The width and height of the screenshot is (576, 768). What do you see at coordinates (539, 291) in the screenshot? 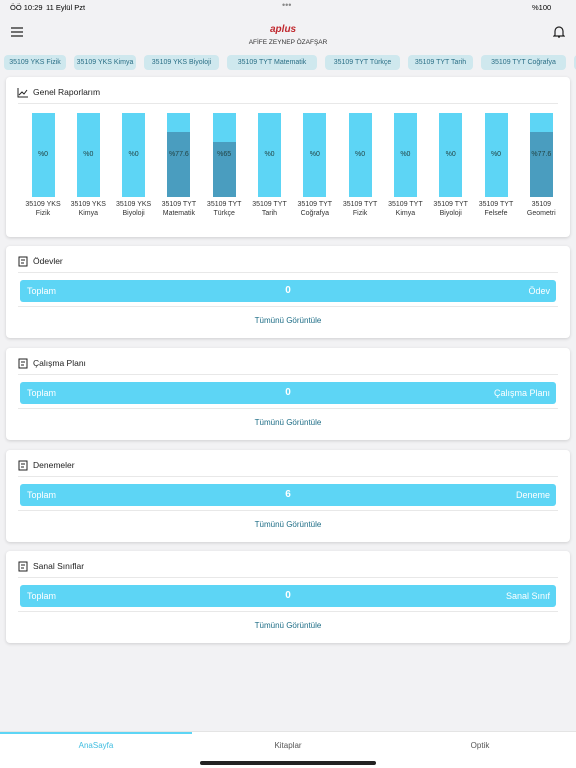
I see `summary-right: Ödev` at bounding box center [539, 291].